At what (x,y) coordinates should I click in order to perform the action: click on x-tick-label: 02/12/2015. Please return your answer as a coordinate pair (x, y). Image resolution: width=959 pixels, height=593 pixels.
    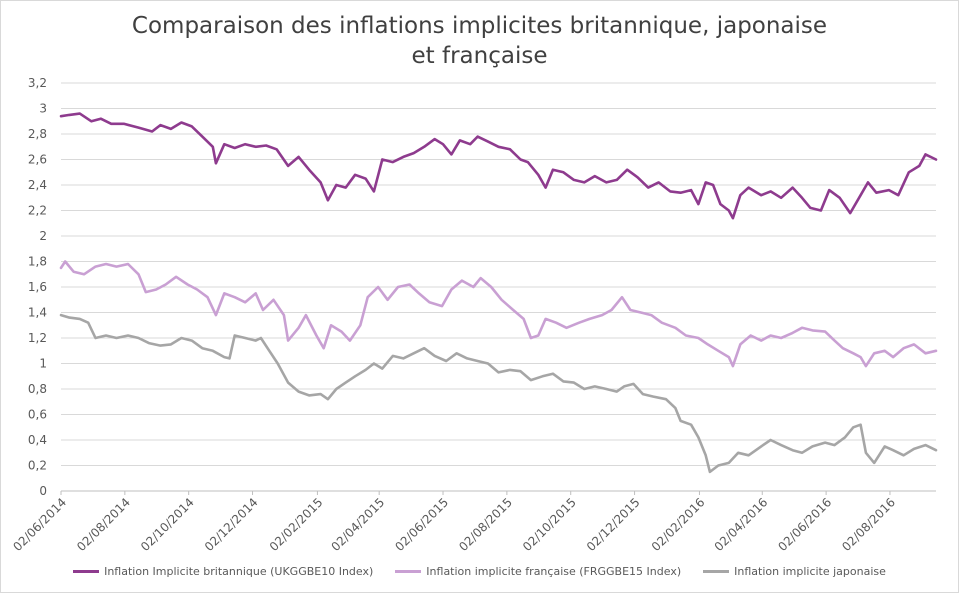
    Looking at the image, I should click on (613, 524).